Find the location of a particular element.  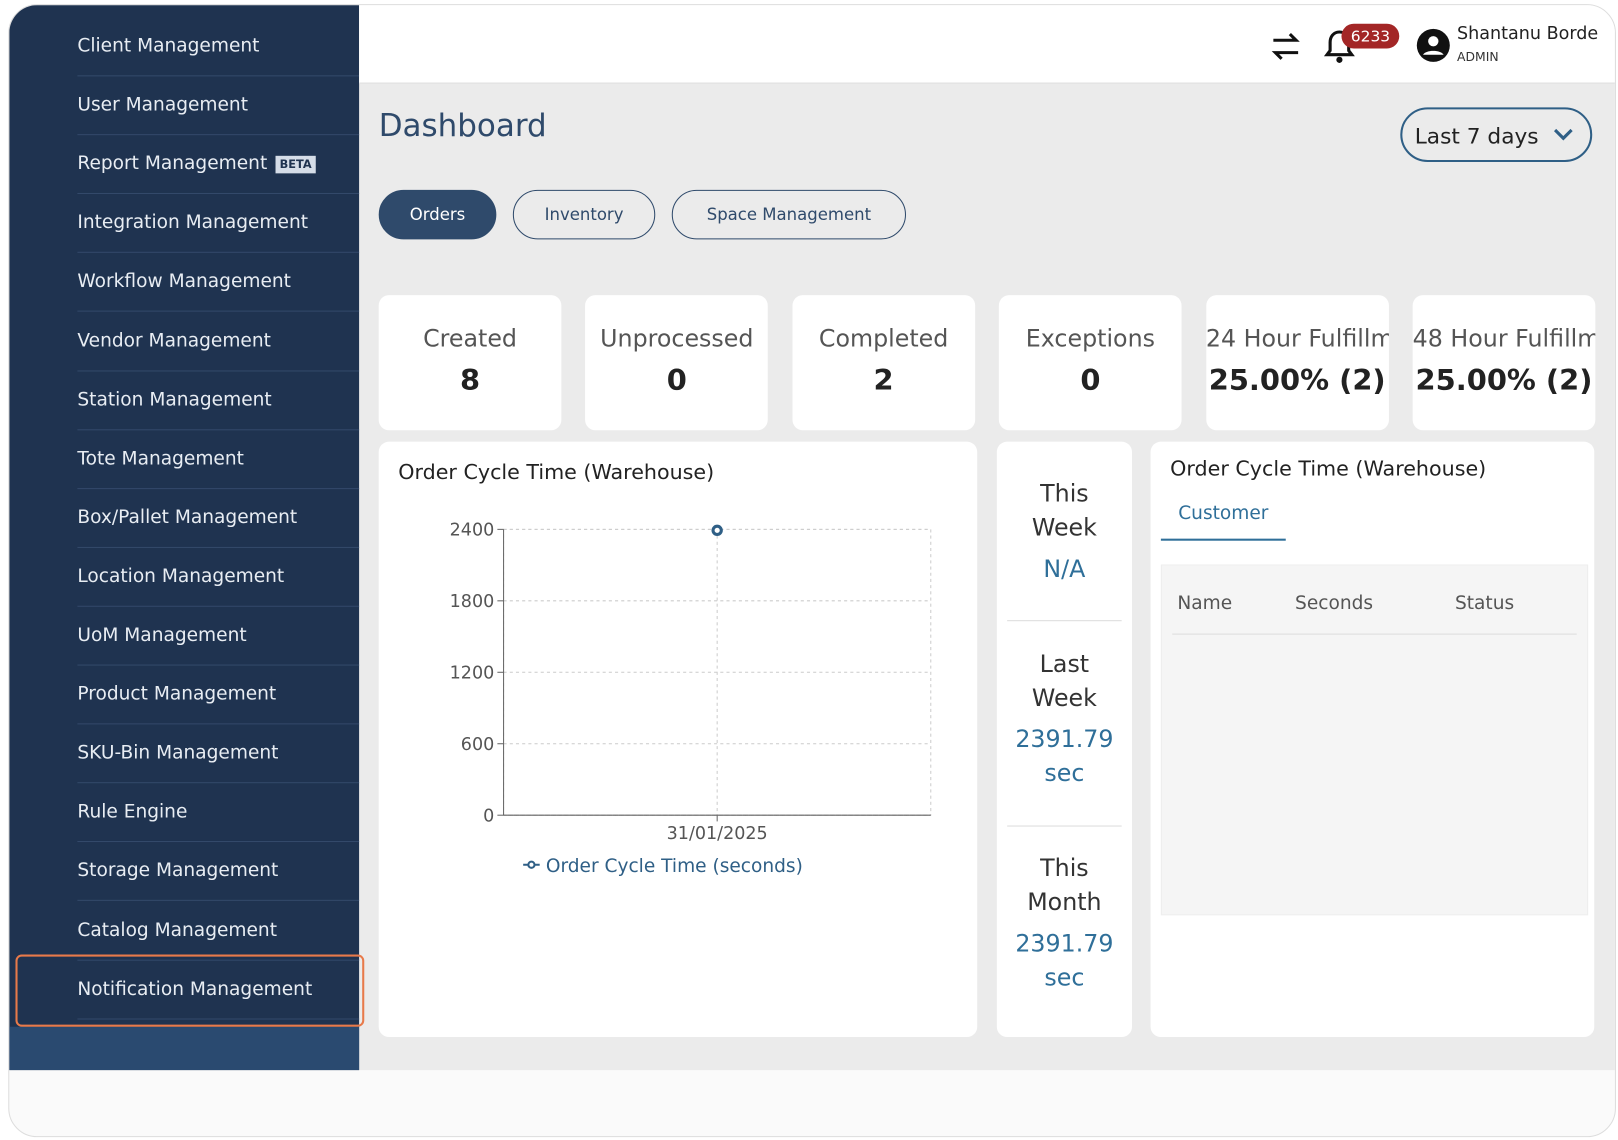

sidebar-label: User Management is located at coordinates (162, 104).